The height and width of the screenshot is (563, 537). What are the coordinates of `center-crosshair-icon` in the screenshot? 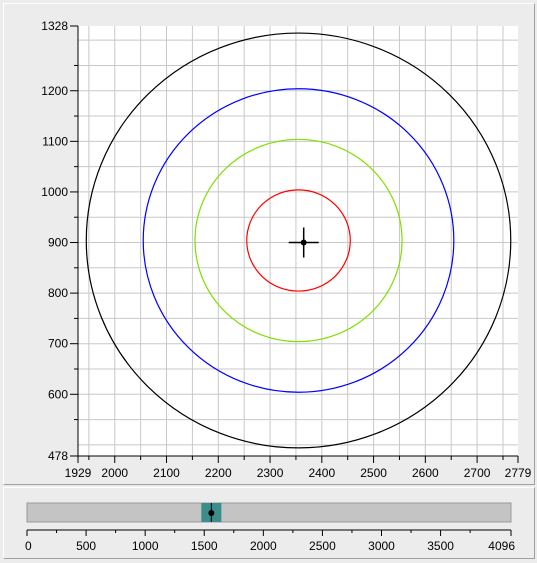 It's located at (303, 242).